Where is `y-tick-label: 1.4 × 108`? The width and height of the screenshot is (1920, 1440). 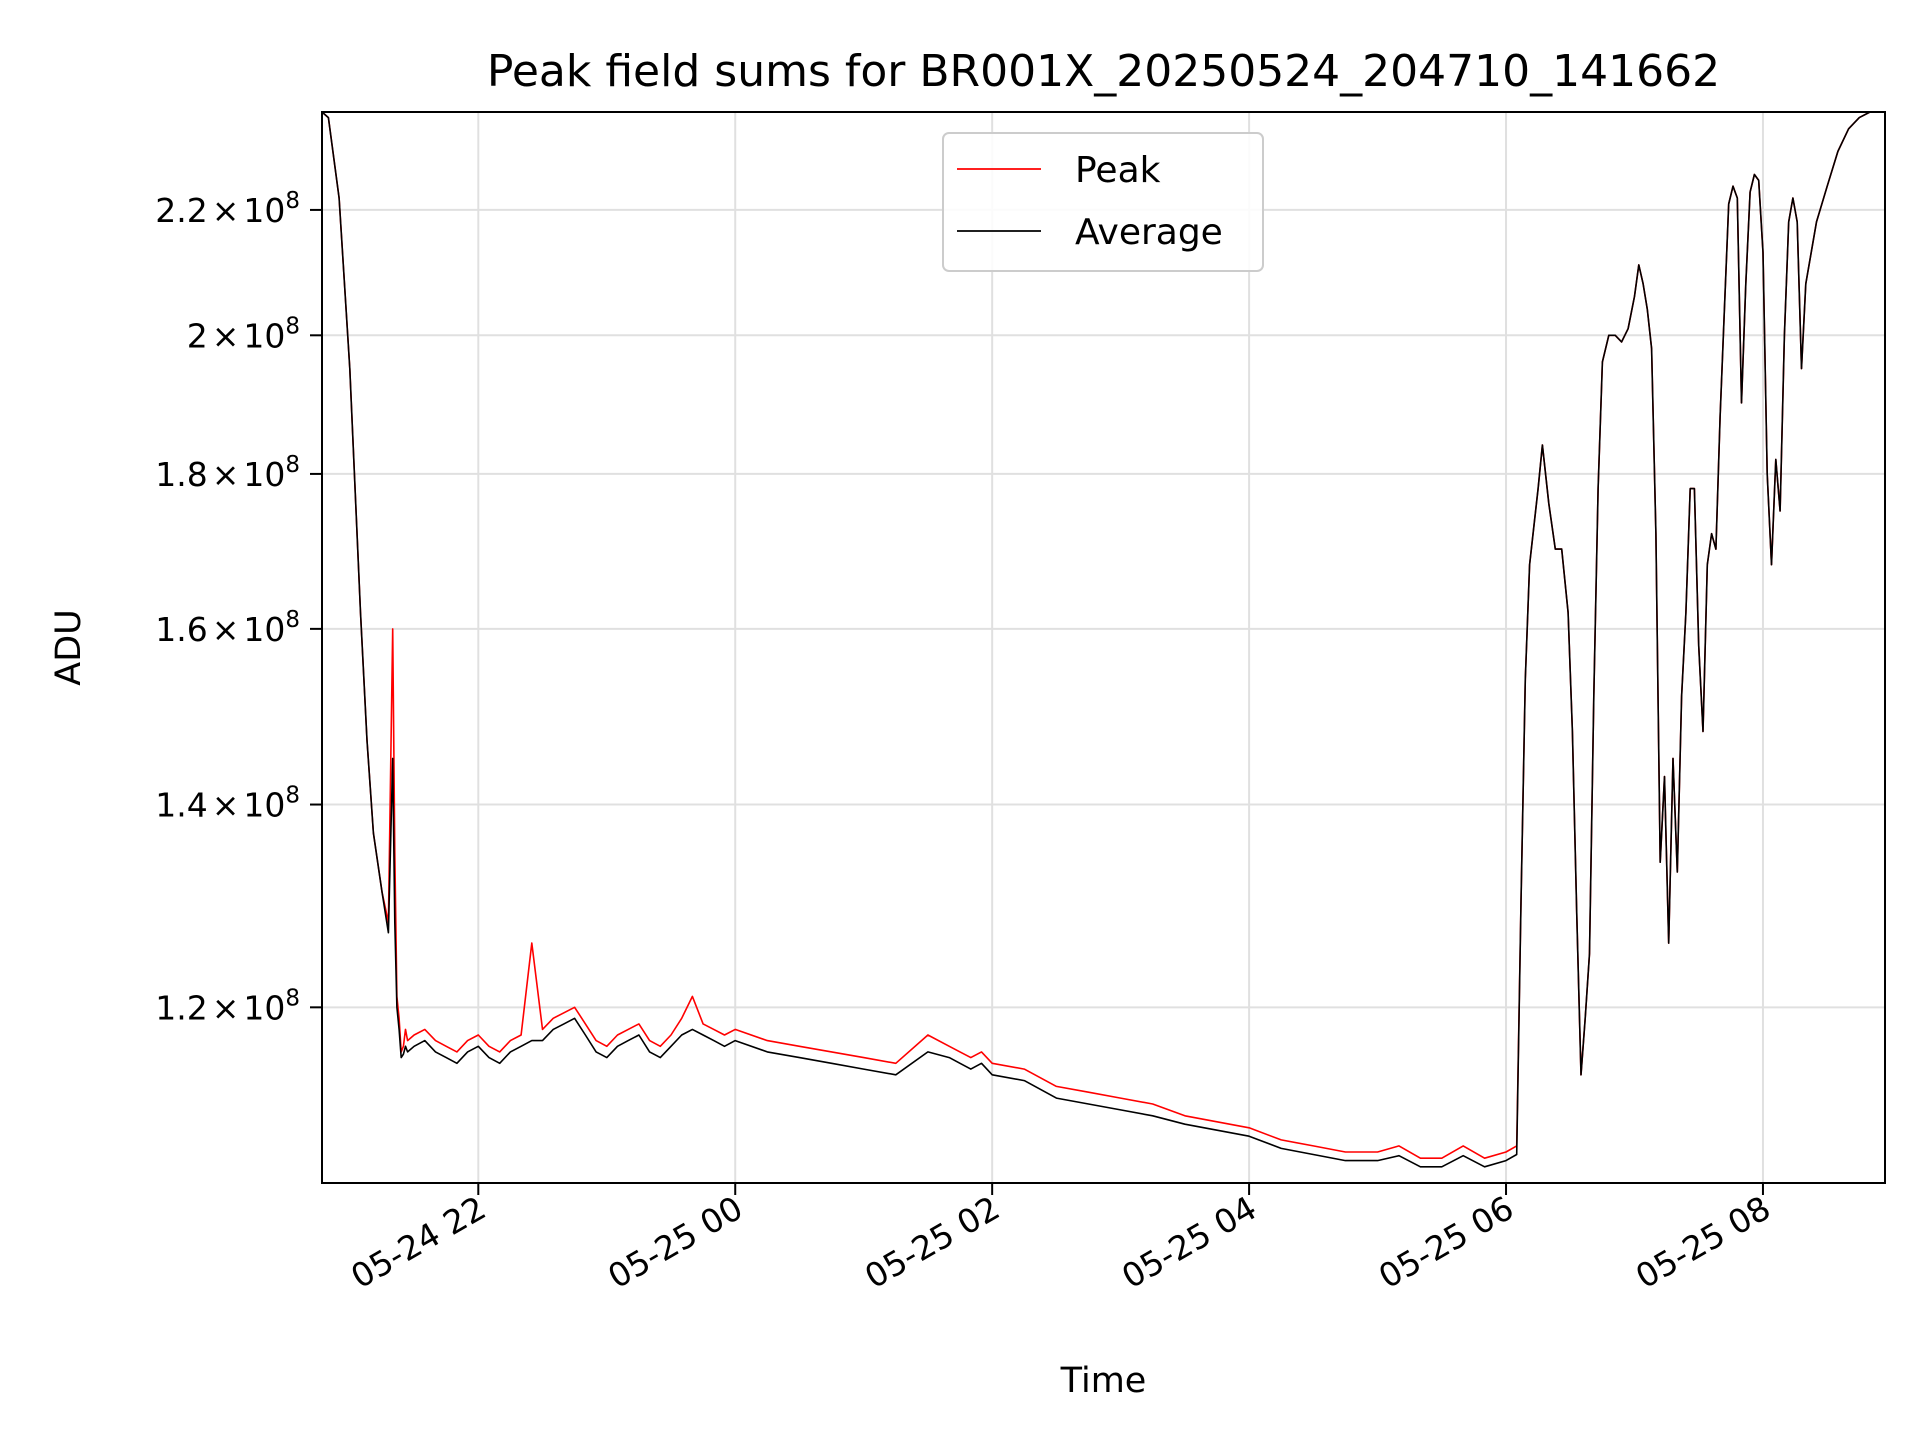 y-tick-label: 1.4 × 108 is located at coordinates (227, 804).